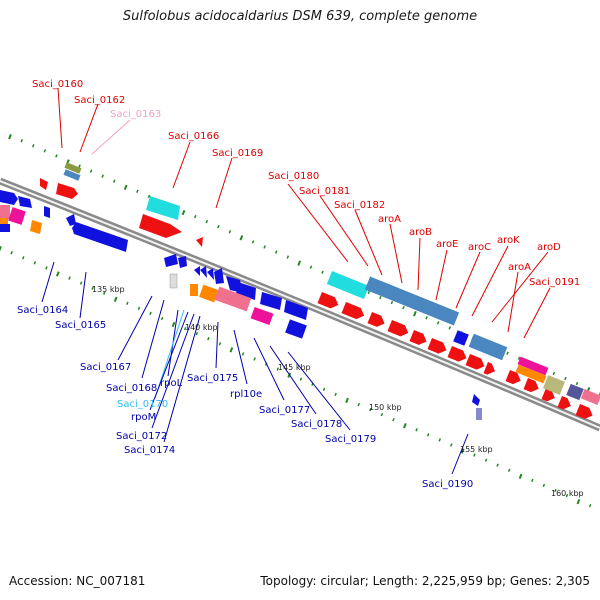  Describe the element at coordinates (80, 325) in the screenshot. I see `gene-label: Saci_0165` at that location.